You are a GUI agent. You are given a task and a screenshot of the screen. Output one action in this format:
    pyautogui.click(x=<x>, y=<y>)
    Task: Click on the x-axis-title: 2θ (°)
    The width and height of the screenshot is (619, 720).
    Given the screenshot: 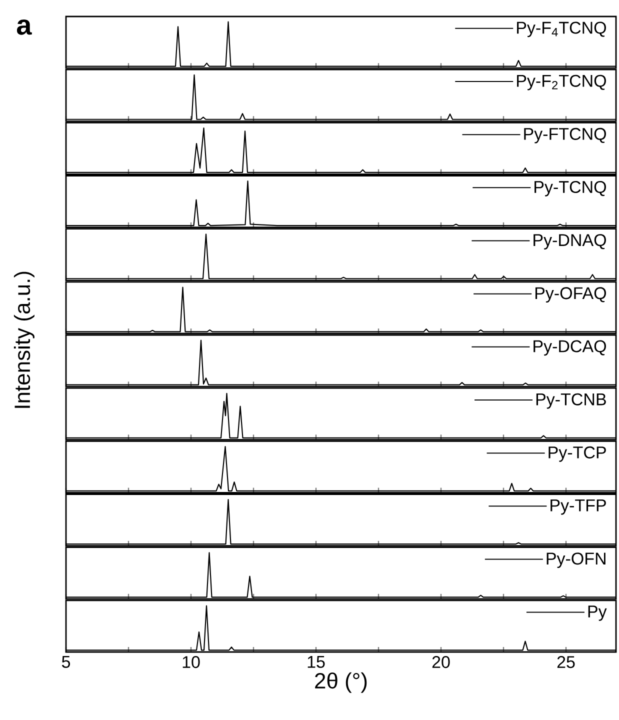 What is the action you would take?
    pyautogui.click(x=341, y=682)
    